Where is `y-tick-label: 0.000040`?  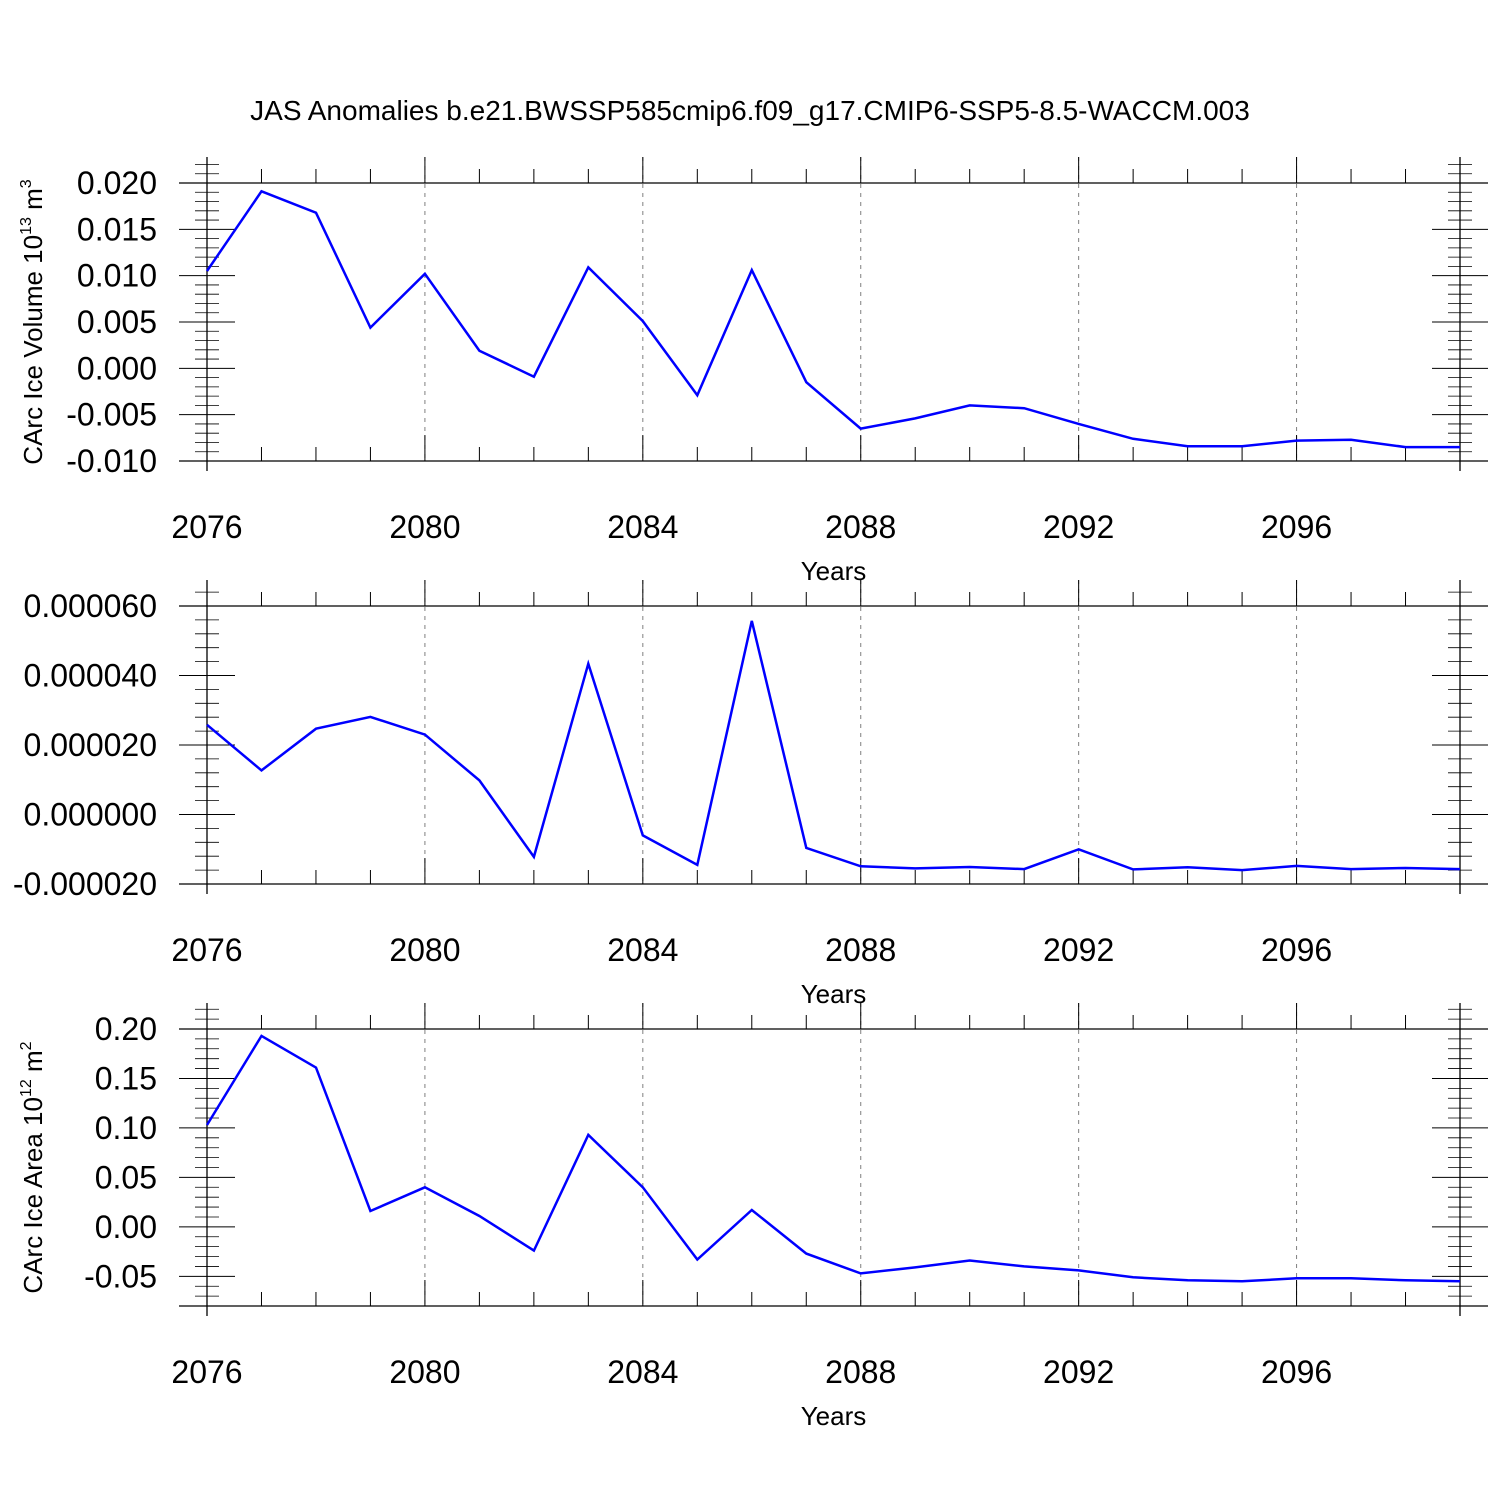
y-tick-label: 0.000040 is located at coordinates (90, 676).